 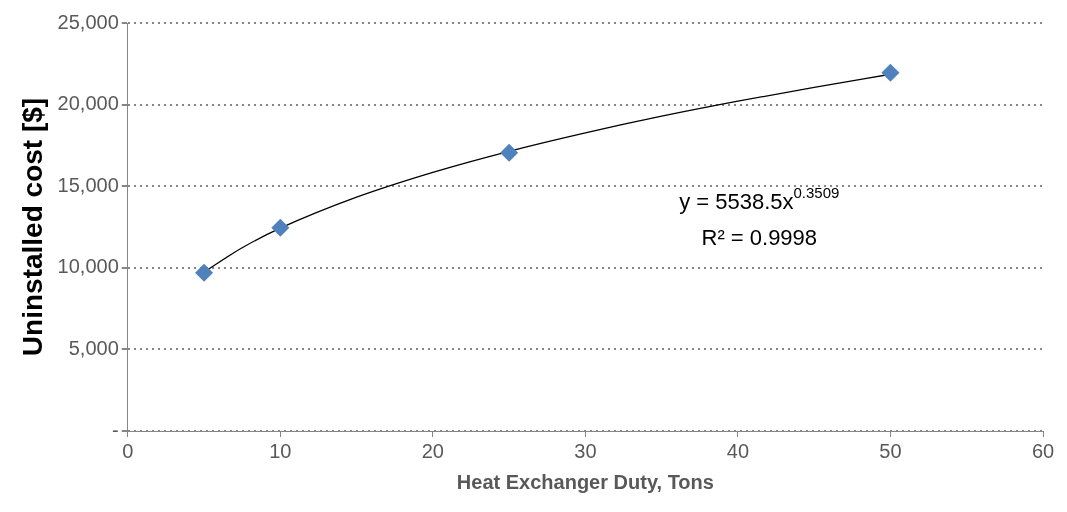 What do you see at coordinates (88, 21) in the screenshot?
I see `y-tick-label: 25,000` at bounding box center [88, 21].